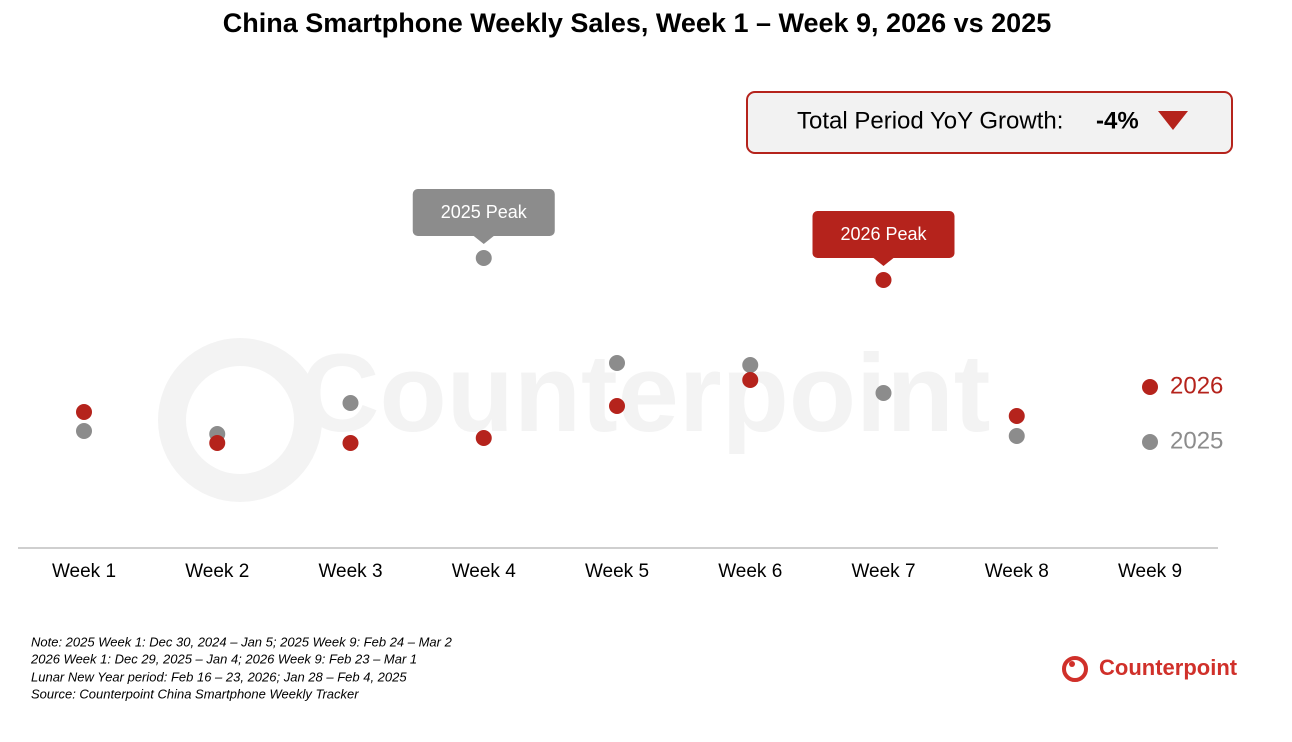  What do you see at coordinates (750, 571) in the screenshot?
I see `x-tick-label: Week 6` at bounding box center [750, 571].